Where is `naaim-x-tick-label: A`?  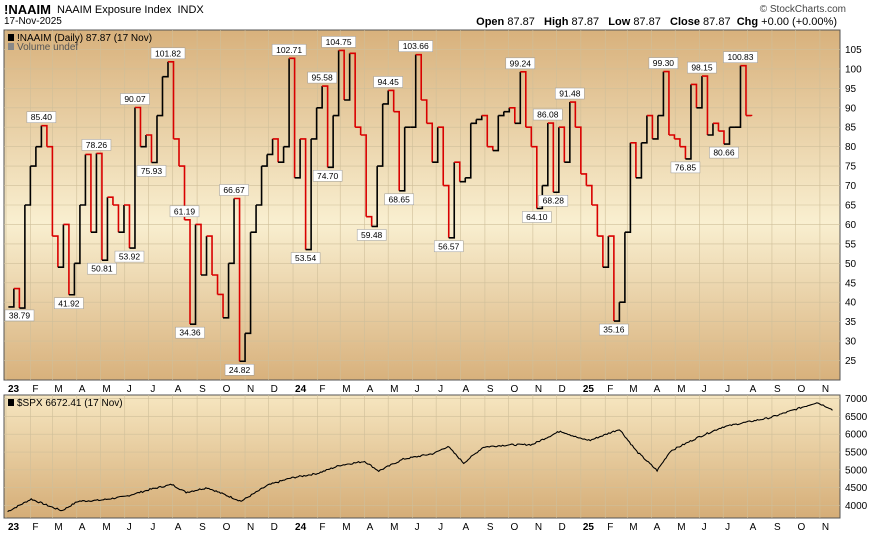 naaim-x-tick-label: A is located at coordinates (753, 389).